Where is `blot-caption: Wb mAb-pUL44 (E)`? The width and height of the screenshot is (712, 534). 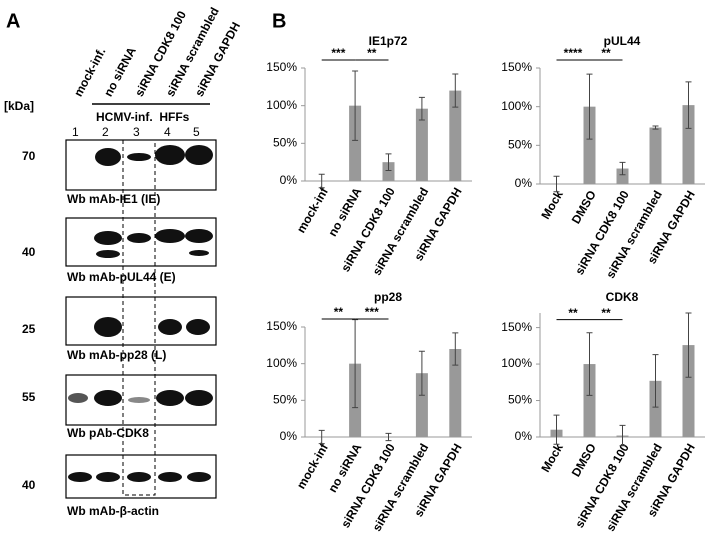 blot-caption: Wb mAb-pUL44 (E) is located at coordinates (121, 277).